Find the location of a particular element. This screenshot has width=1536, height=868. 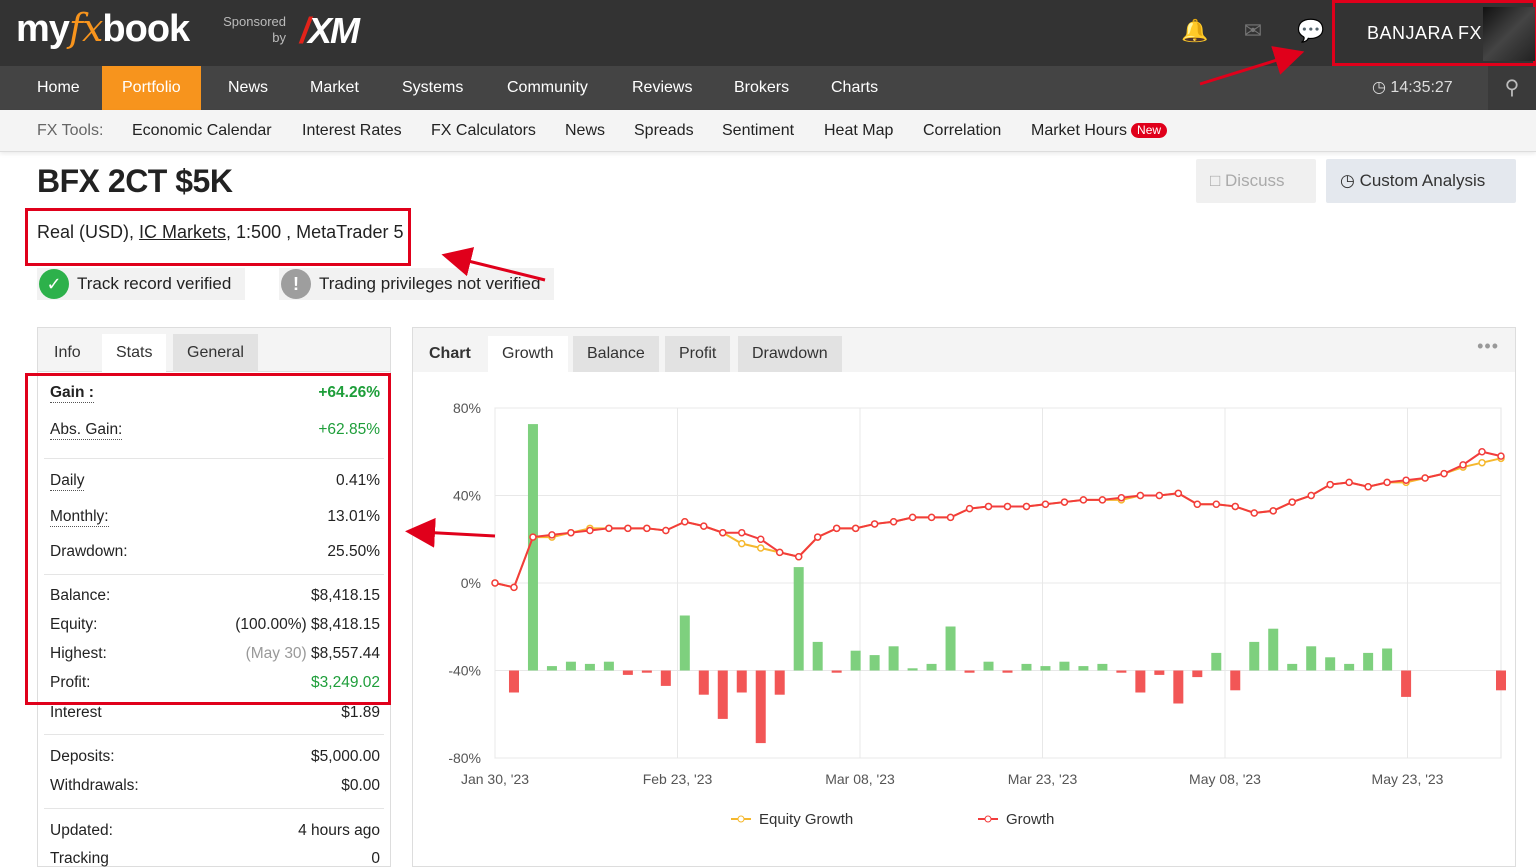

equity-growth-point is located at coordinates (1482, 462).